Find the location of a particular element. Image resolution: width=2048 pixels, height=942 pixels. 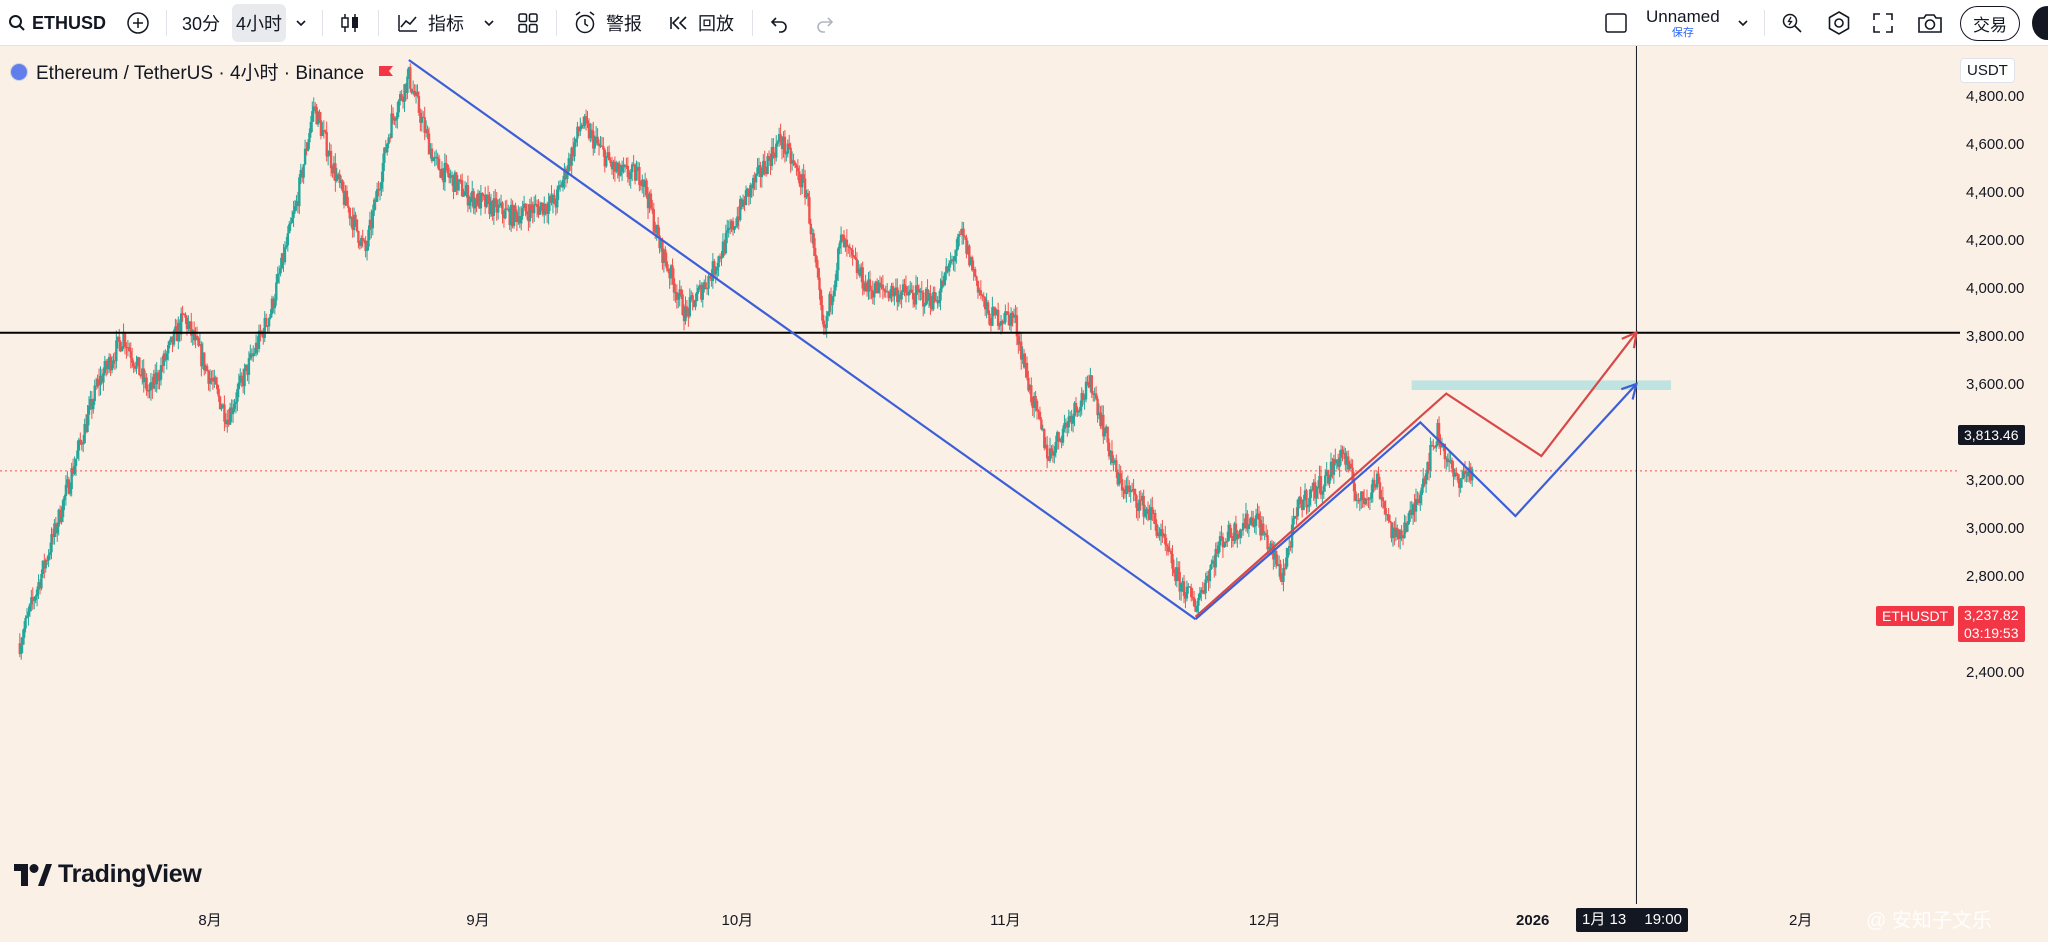

layout-name: Unnamed 保存 is located at coordinates (1683, 23).